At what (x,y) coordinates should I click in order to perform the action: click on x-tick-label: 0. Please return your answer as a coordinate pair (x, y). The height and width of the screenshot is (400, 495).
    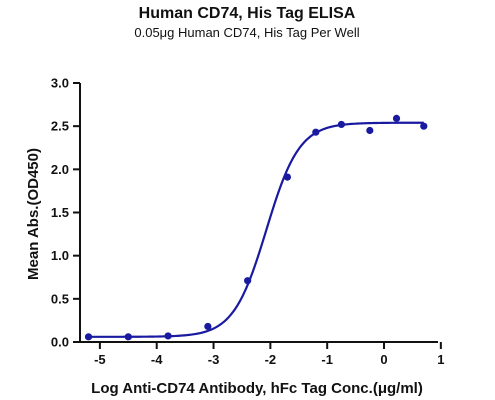
    Looking at the image, I should click on (383, 359).